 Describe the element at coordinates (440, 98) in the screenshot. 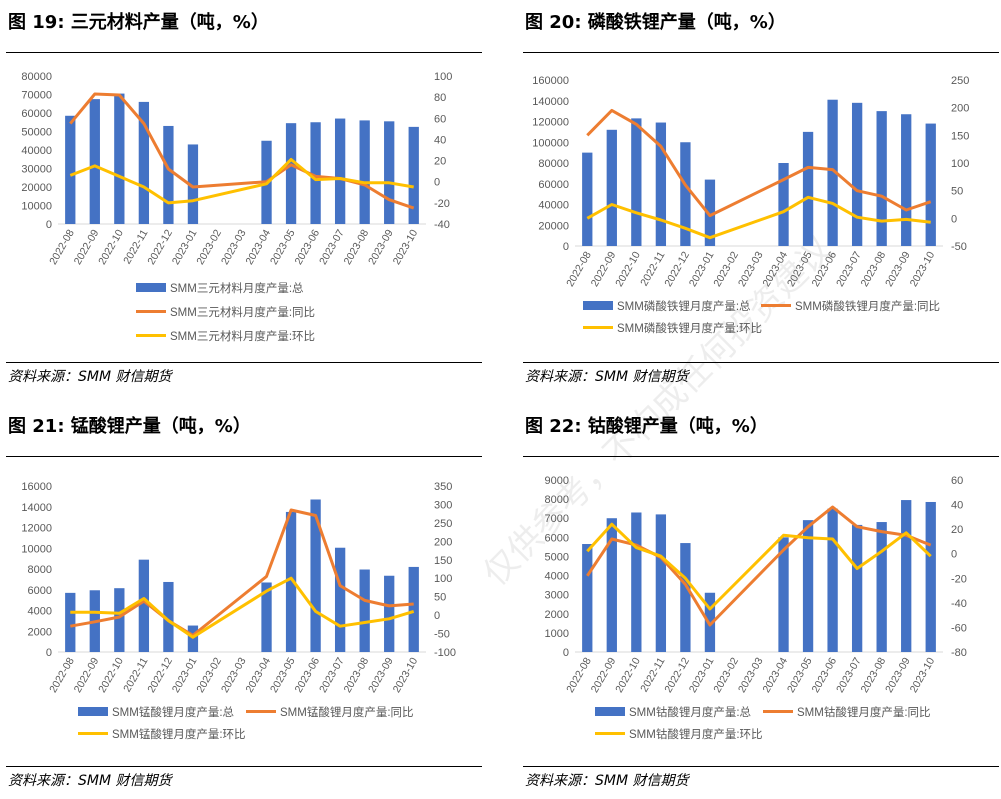

I see `right-axis-tick-label: 80` at that location.